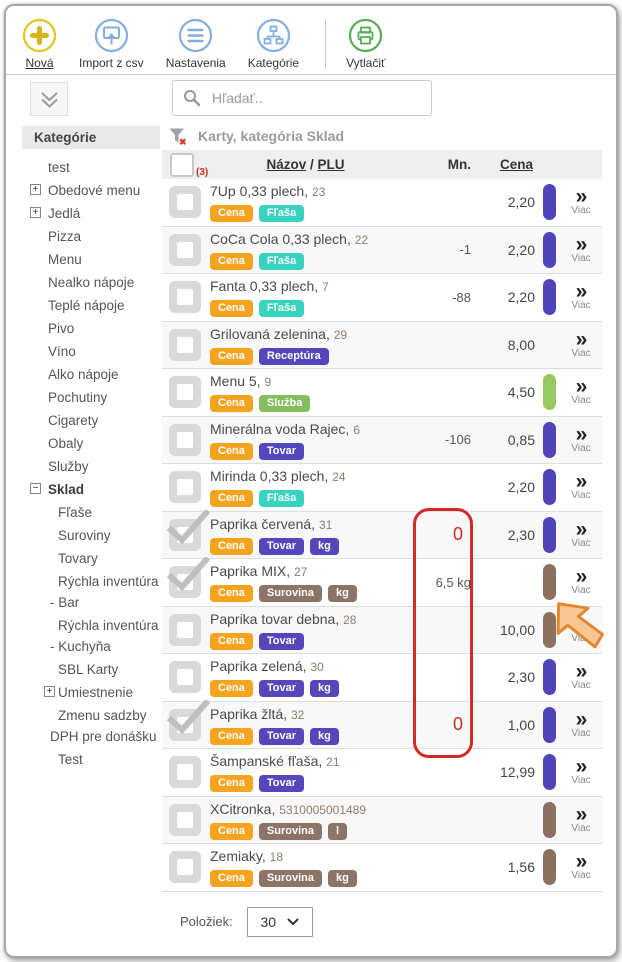  Describe the element at coordinates (91, 443) in the screenshot. I see `sidebar-item: Obaly` at that location.